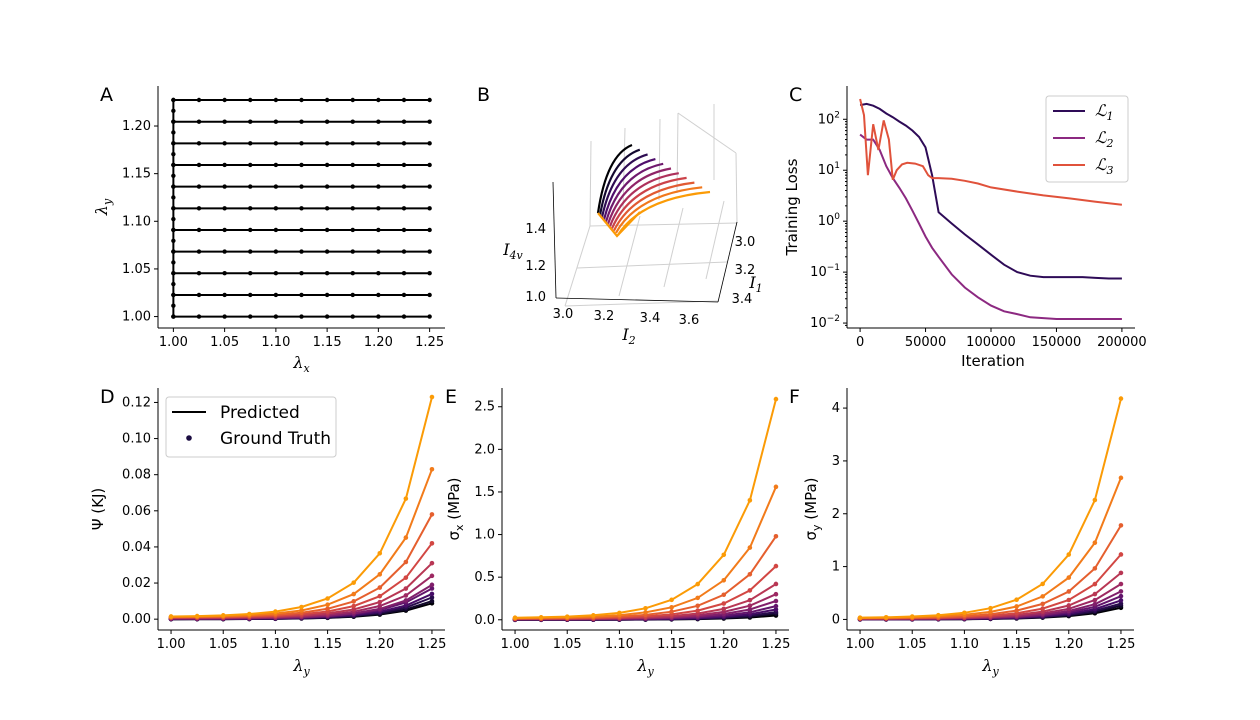  Describe the element at coordinates (990, 226) in the screenshot. I see `series-line` at that location.